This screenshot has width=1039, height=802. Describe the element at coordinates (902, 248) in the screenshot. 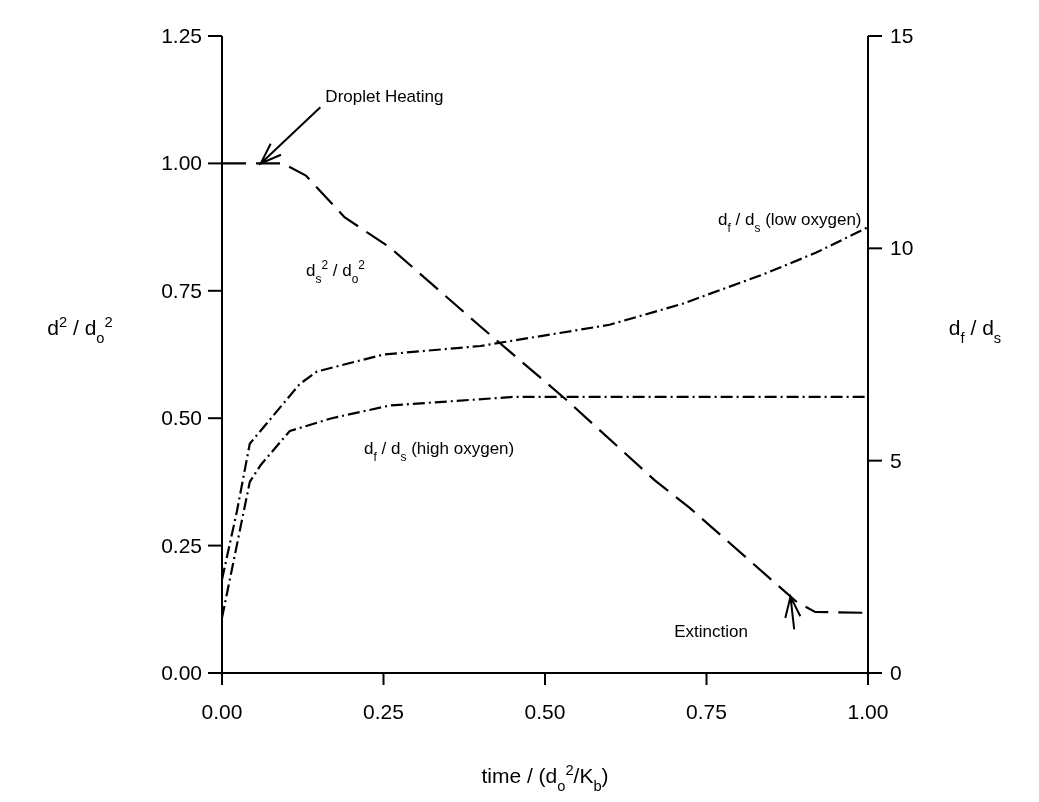

I see `y2-tick-label: 10` at that location.